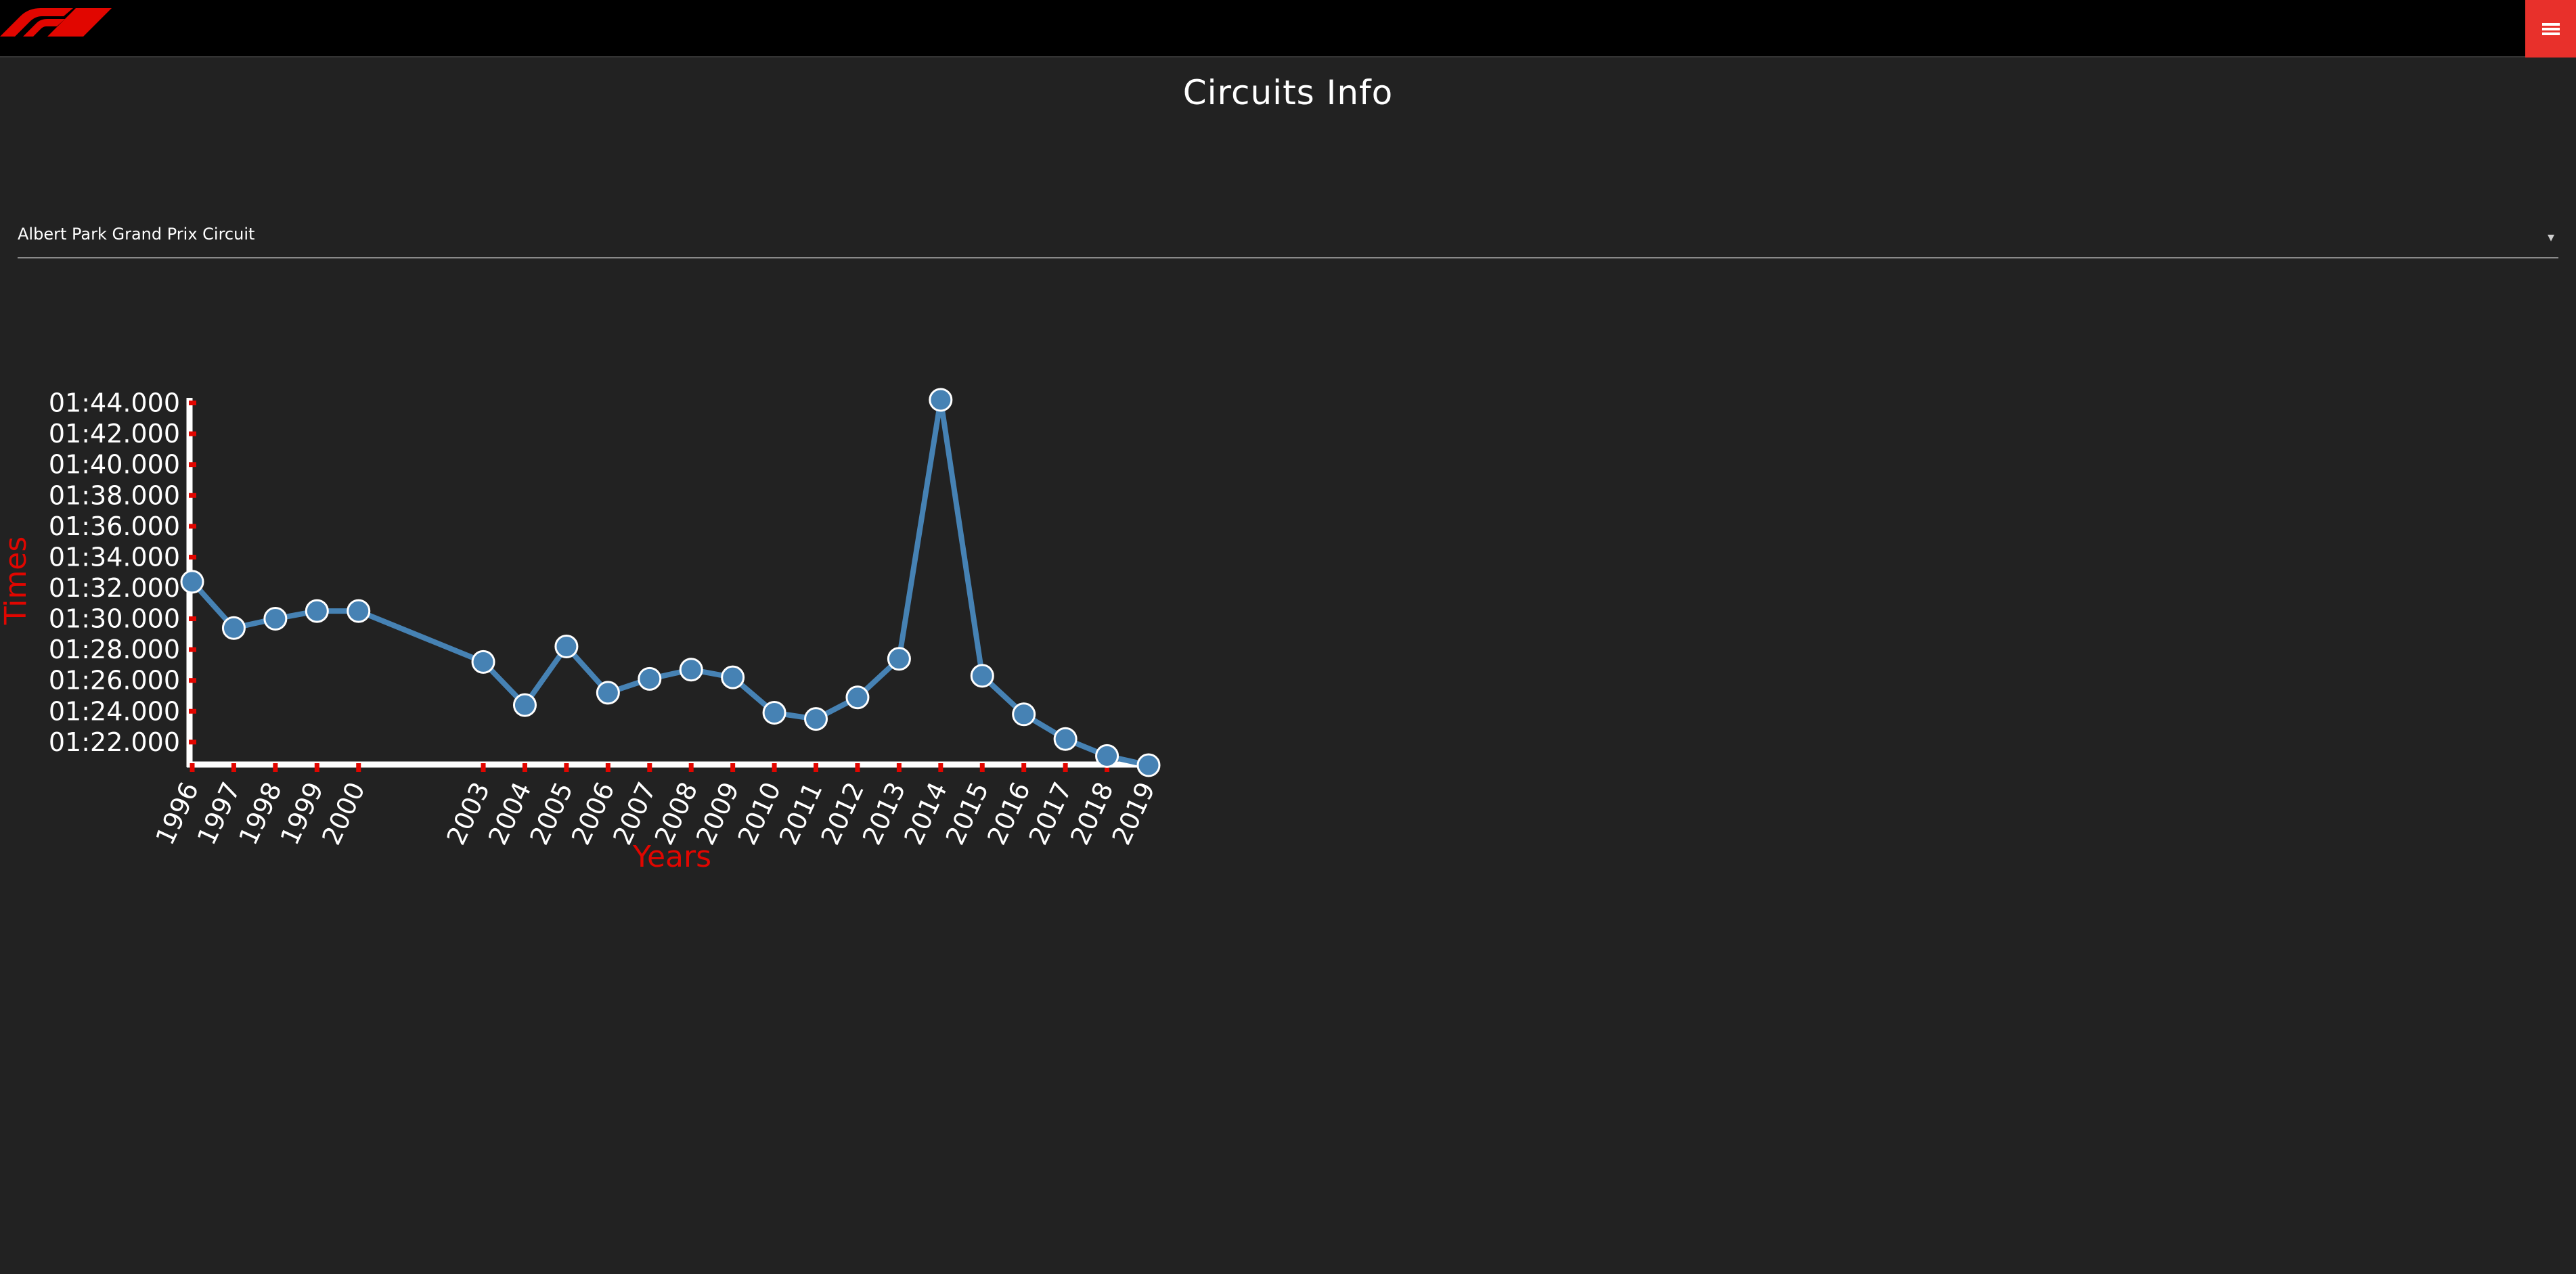 Image resolution: width=2576 pixels, height=1274 pixels. I want to click on data-point: 2007 — 01:26.100, so click(650, 678).